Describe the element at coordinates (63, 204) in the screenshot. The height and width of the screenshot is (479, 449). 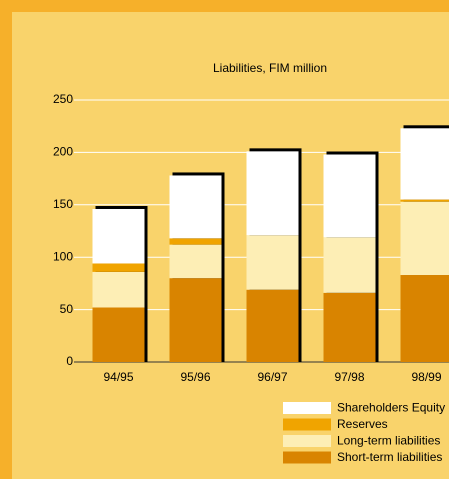
I see `y-tick-label: 150` at that location.